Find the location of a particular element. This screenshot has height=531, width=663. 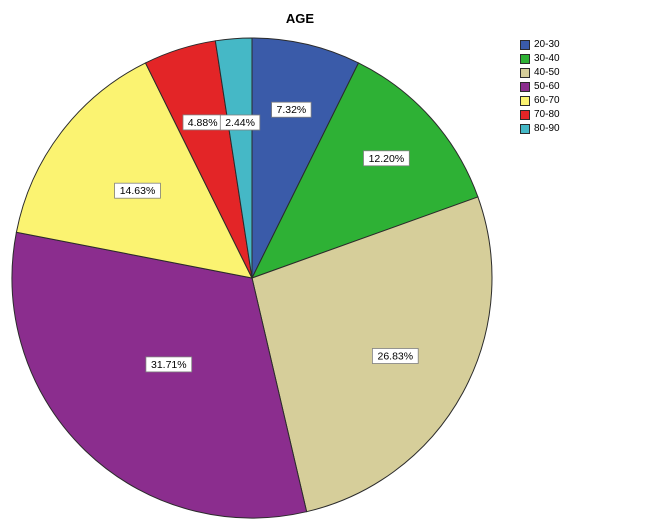

slice-label-60-70: 14.63% is located at coordinates (137, 190).